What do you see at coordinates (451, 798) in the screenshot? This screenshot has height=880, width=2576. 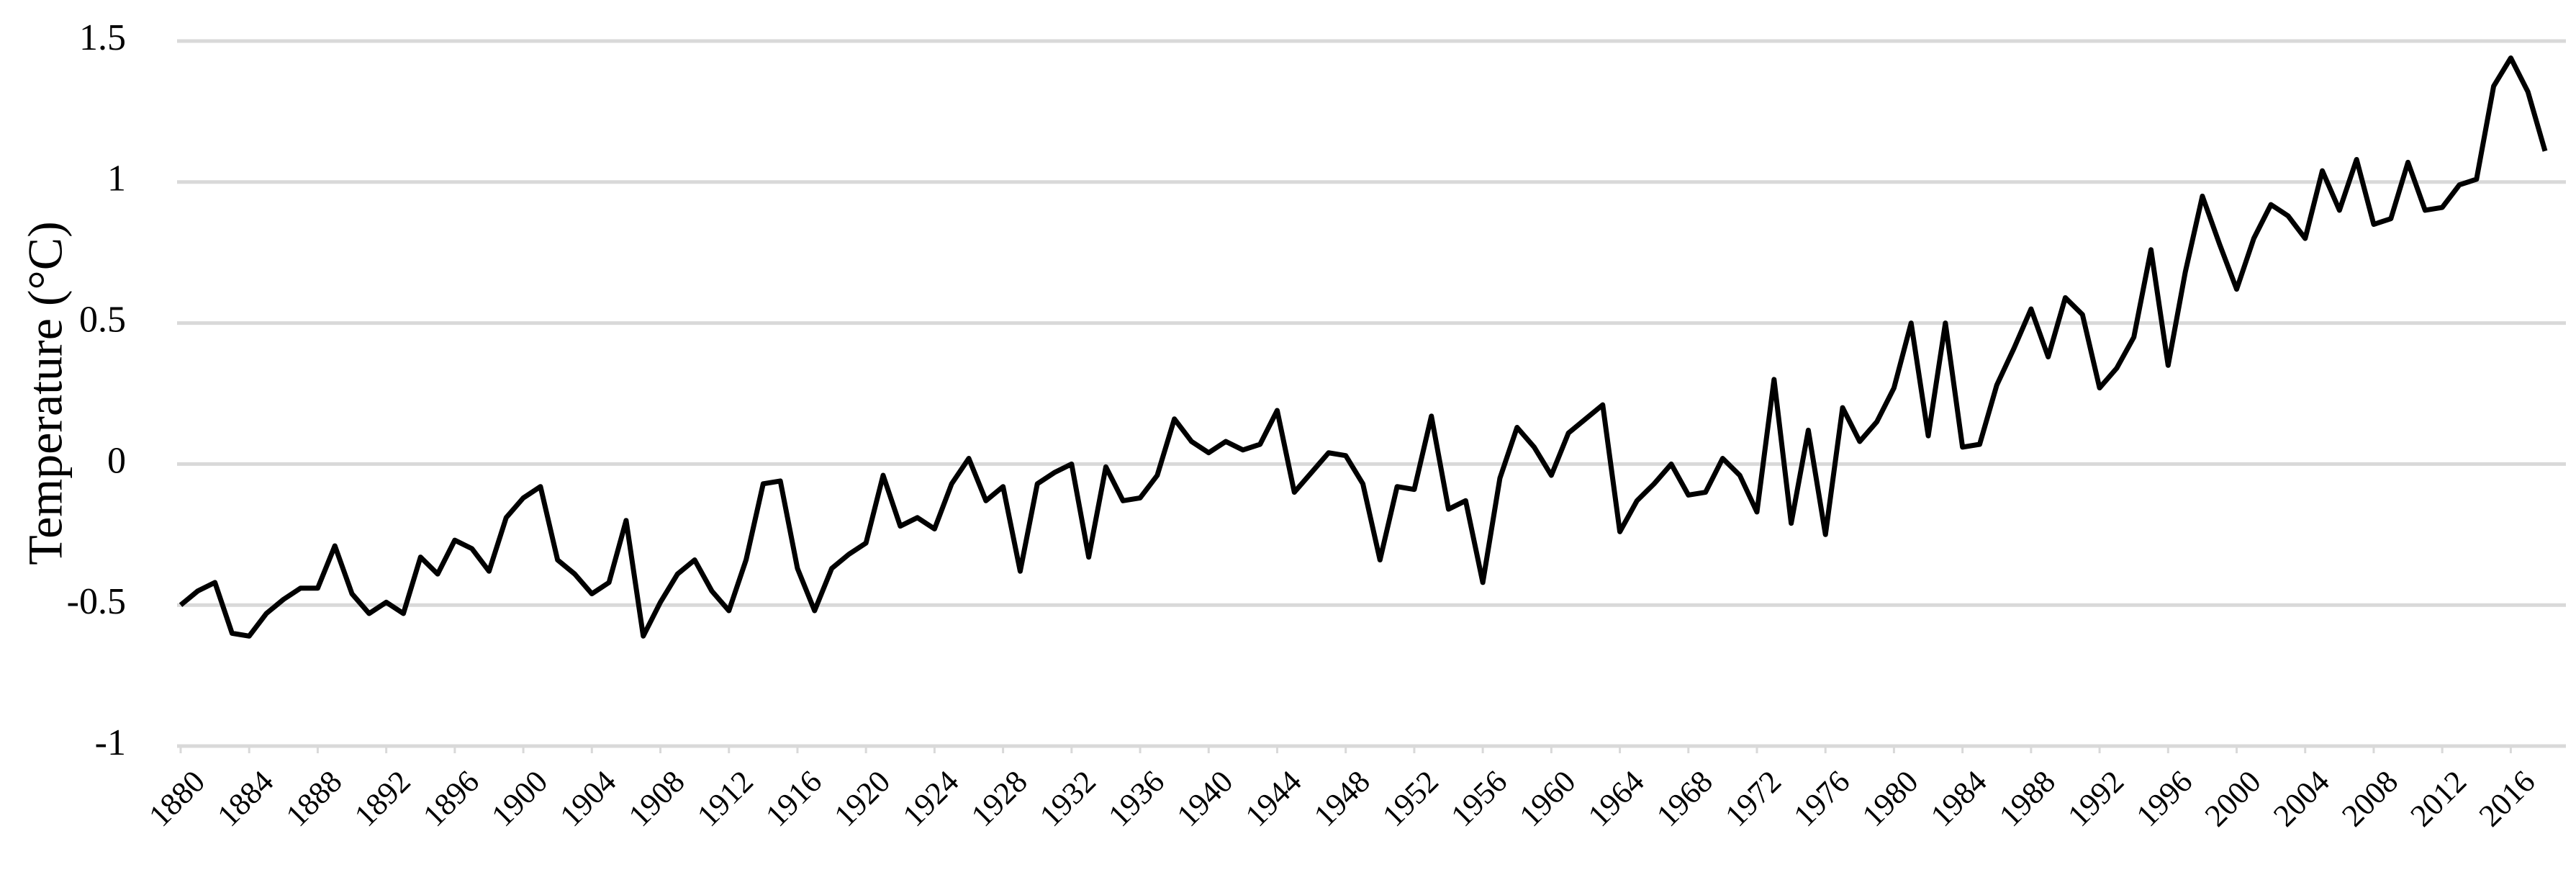 I see `x-tick-label: 1896` at bounding box center [451, 798].